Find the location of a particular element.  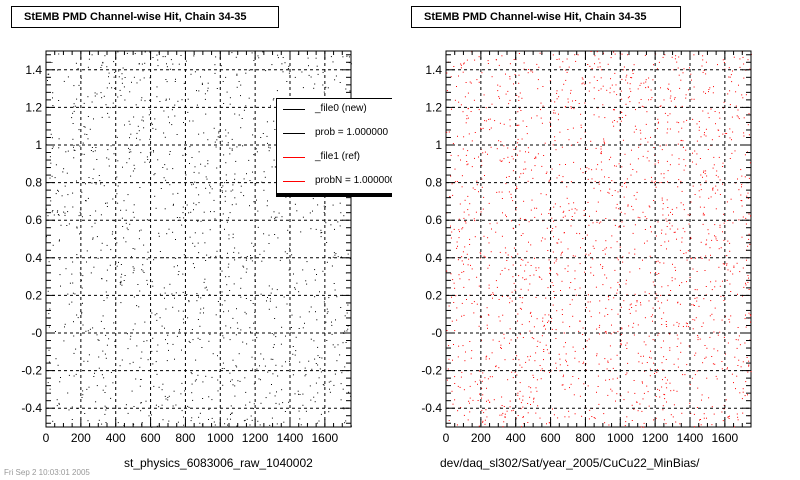

right-xtick-label-2: 400 is located at coordinates (516, 438).